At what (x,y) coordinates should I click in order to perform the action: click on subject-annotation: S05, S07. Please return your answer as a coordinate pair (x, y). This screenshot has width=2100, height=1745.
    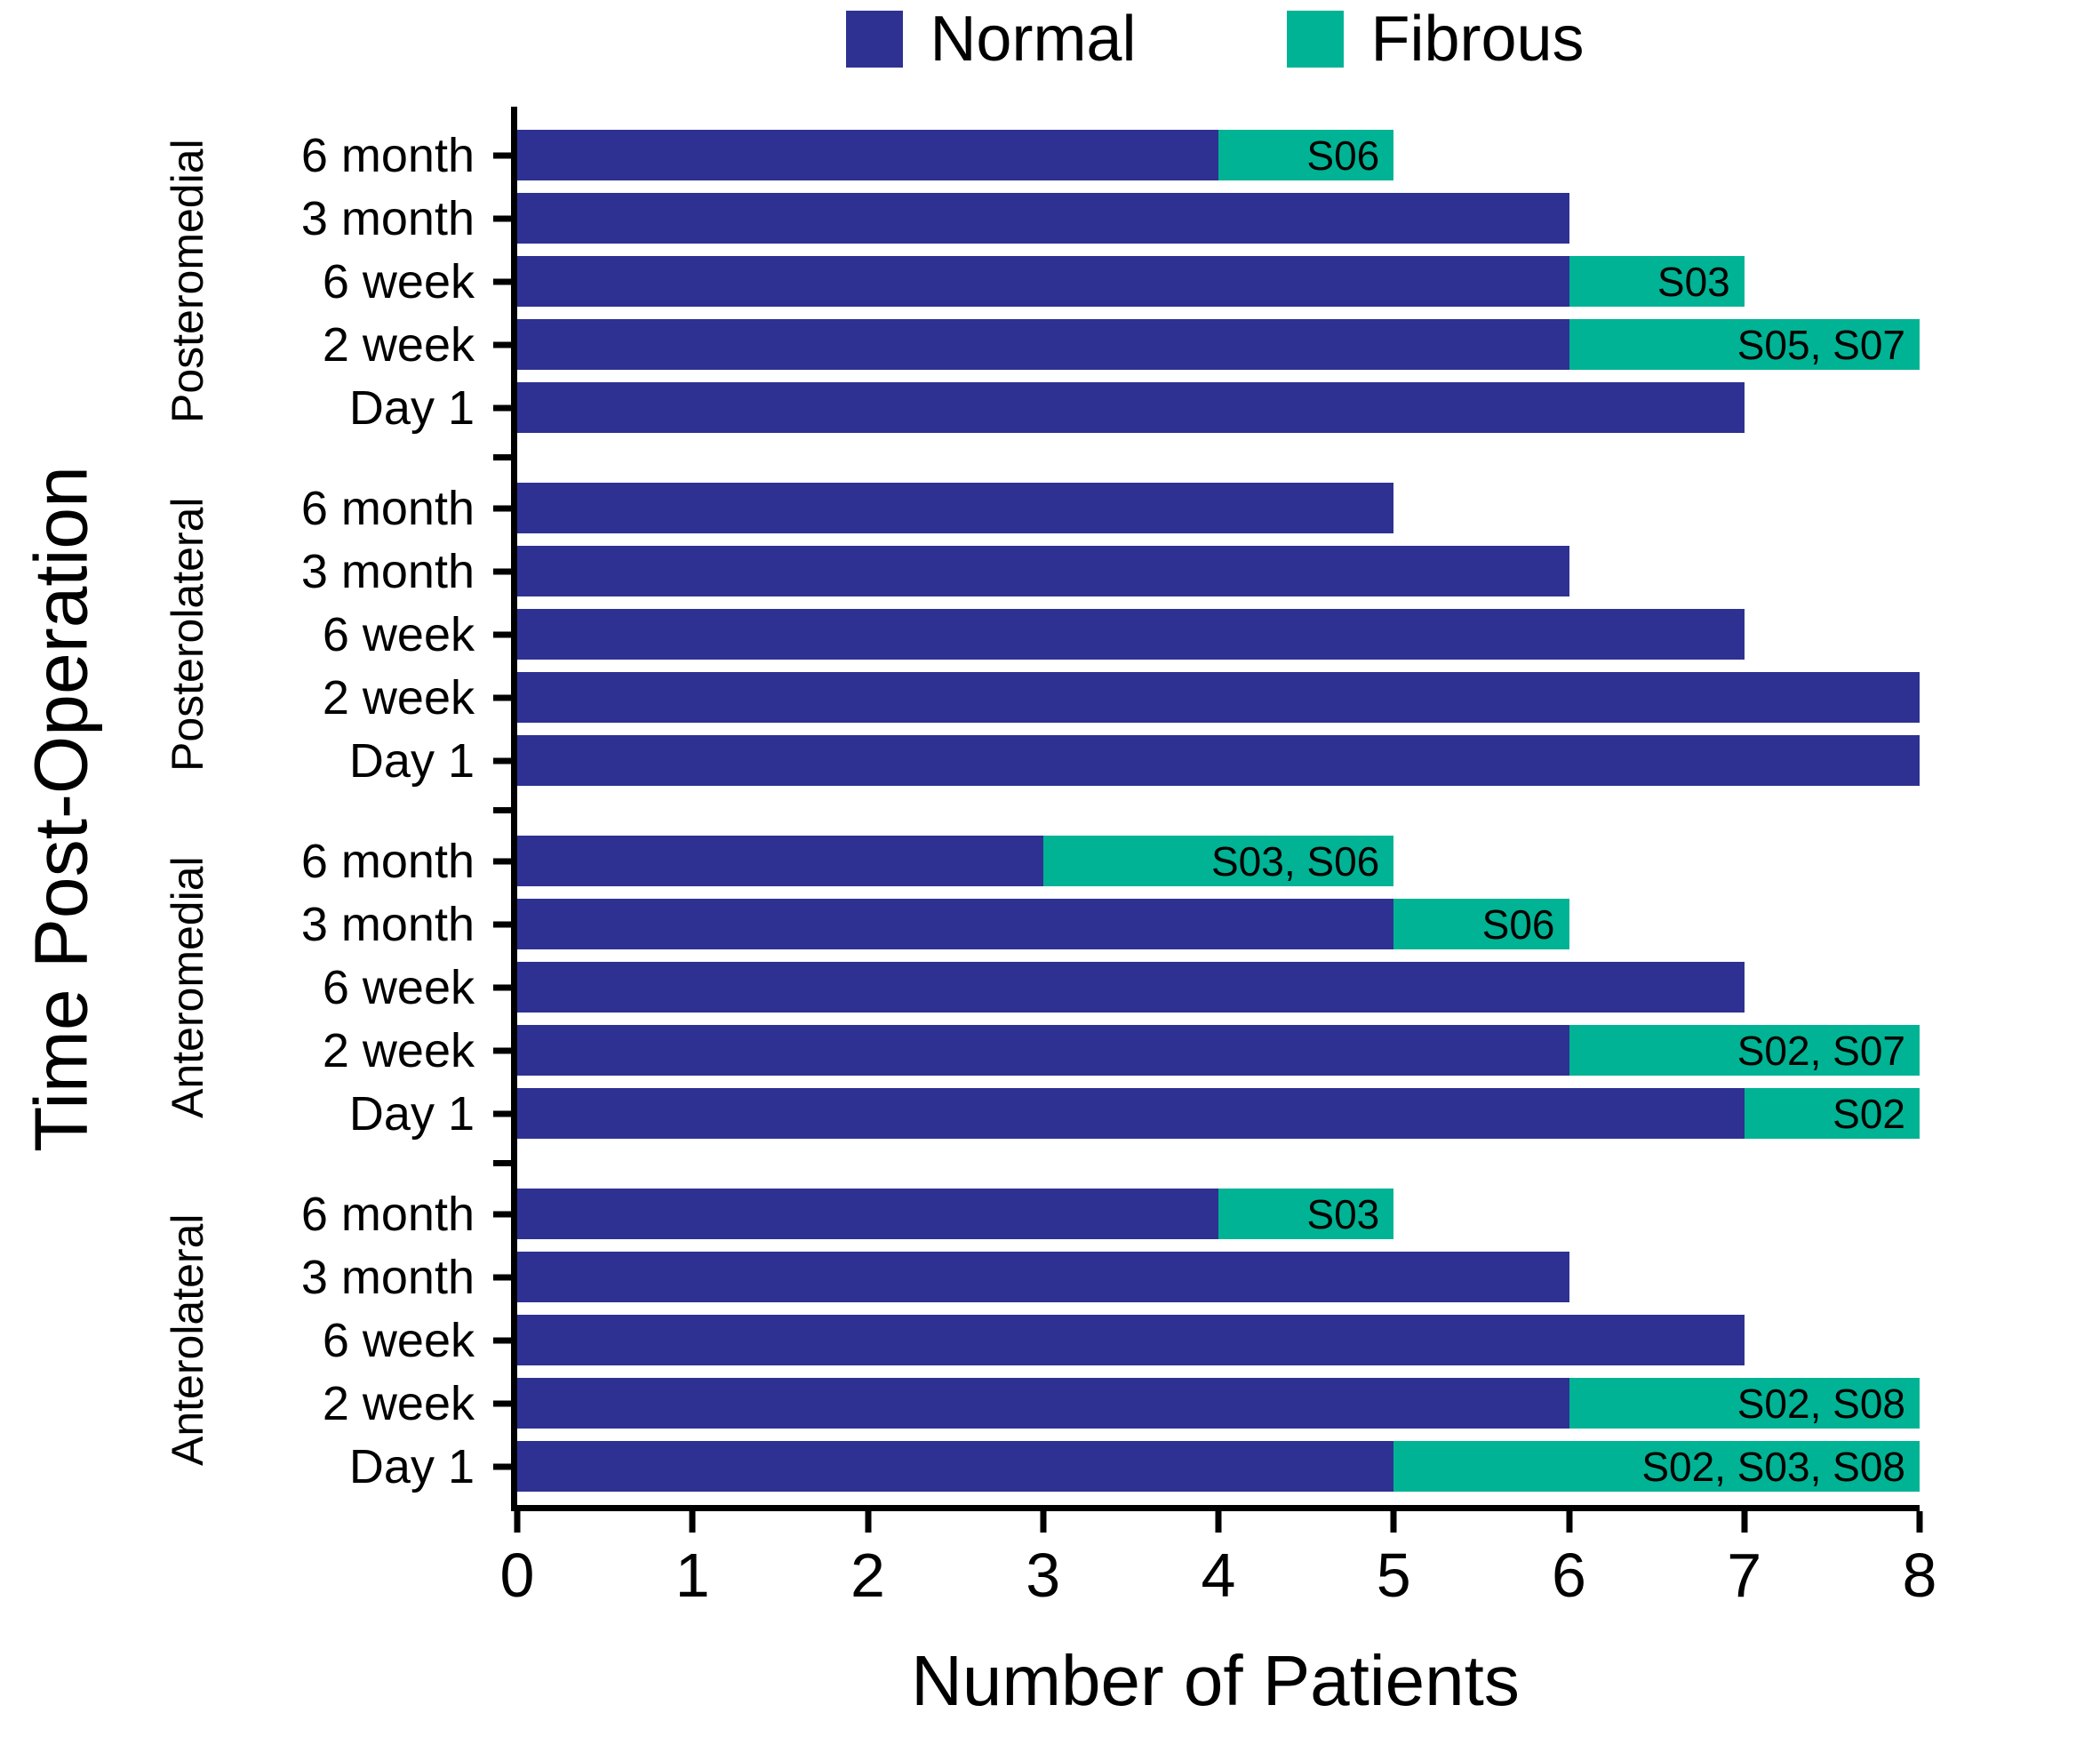
    Looking at the image, I should click on (1821, 344).